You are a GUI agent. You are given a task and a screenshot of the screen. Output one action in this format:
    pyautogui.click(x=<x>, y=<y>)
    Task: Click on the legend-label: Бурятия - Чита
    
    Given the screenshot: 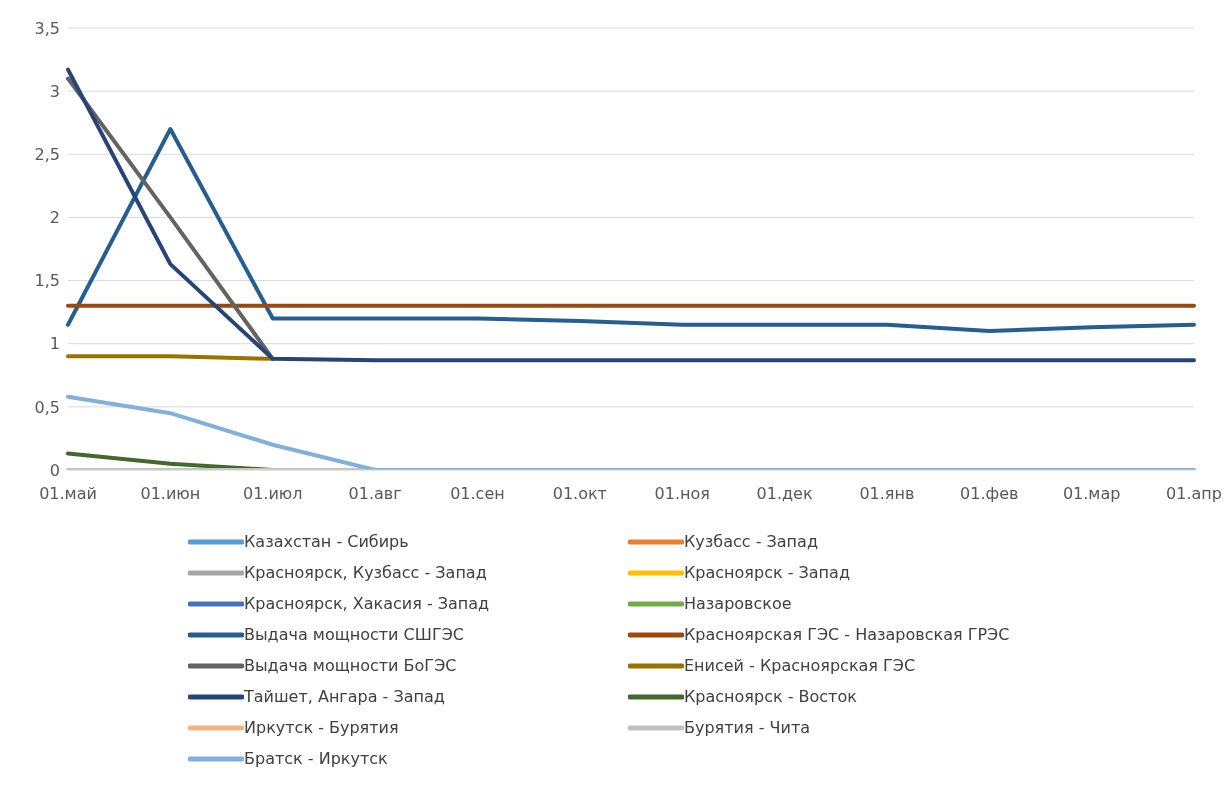 What is the action you would take?
    pyautogui.click(x=747, y=727)
    